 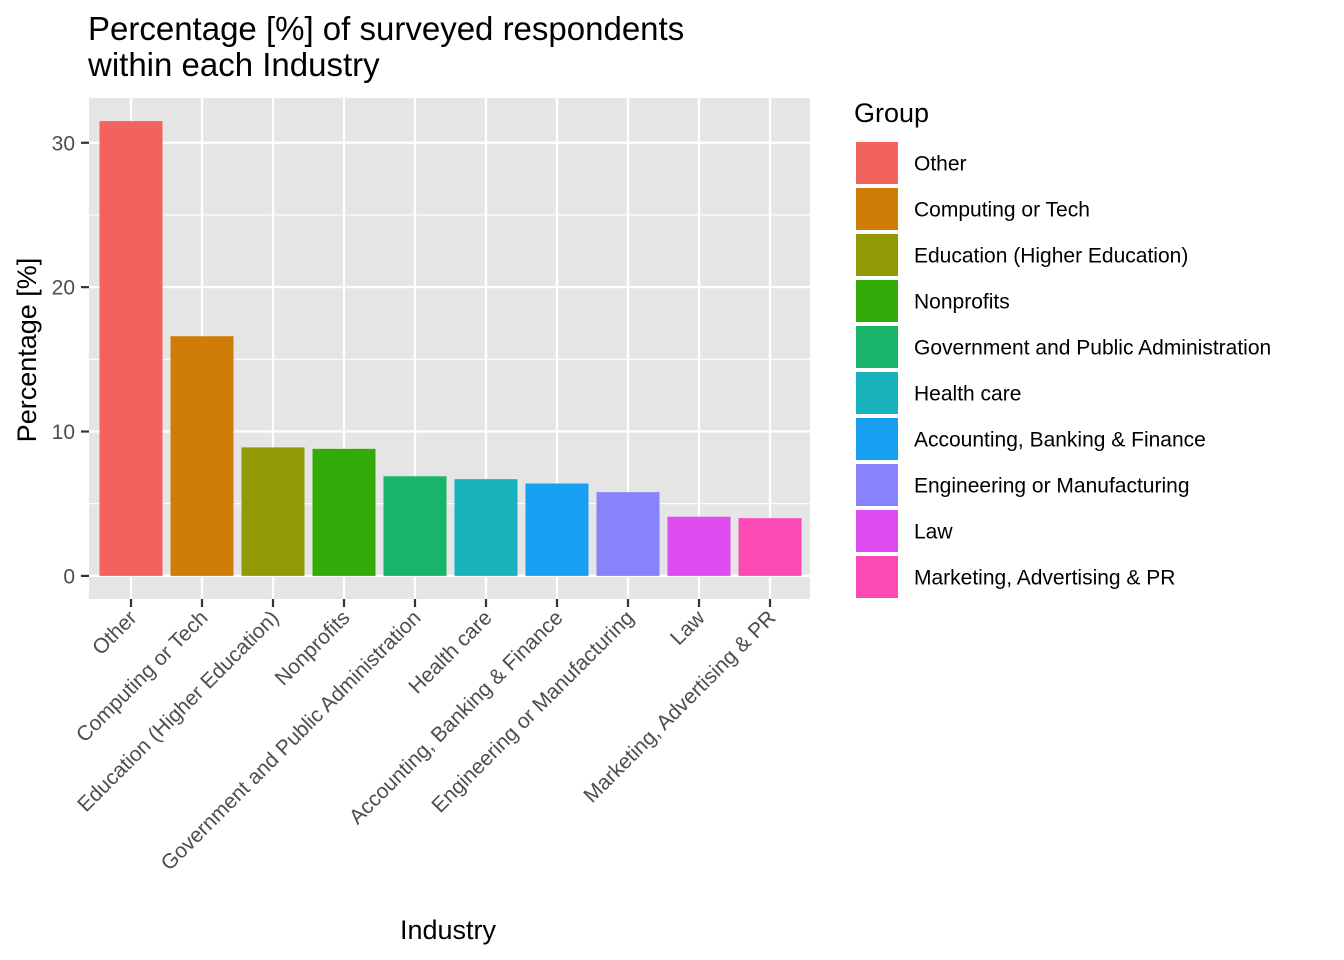 I want to click on legend-label: Nonprofits, so click(x=962, y=302).